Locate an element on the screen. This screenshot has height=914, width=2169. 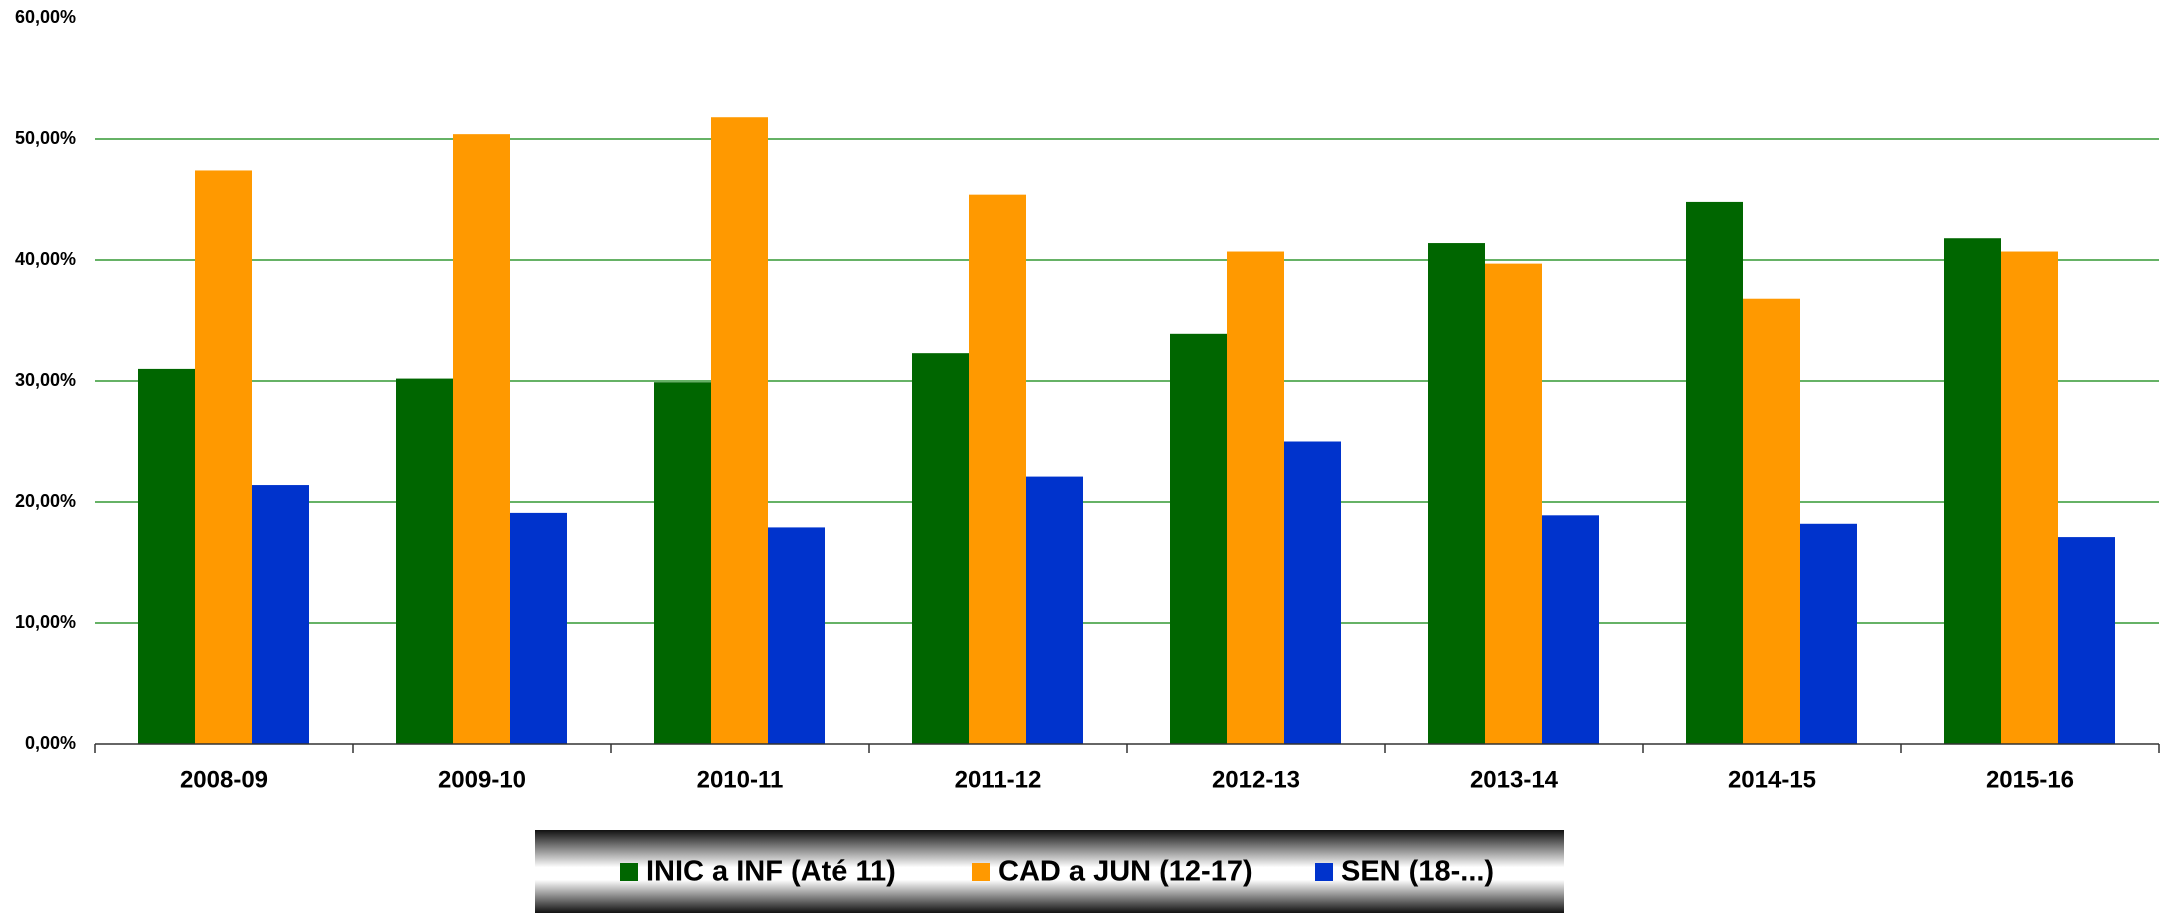
y-tick-label: 50,00% is located at coordinates (45, 138).